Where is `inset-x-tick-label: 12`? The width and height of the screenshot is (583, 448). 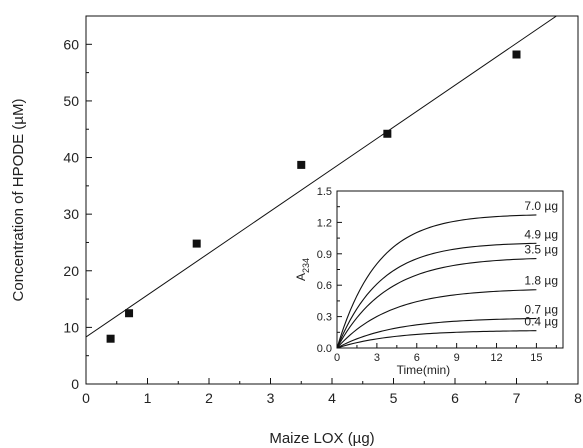
inset-x-tick-label: 12 is located at coordinates (496, 358).